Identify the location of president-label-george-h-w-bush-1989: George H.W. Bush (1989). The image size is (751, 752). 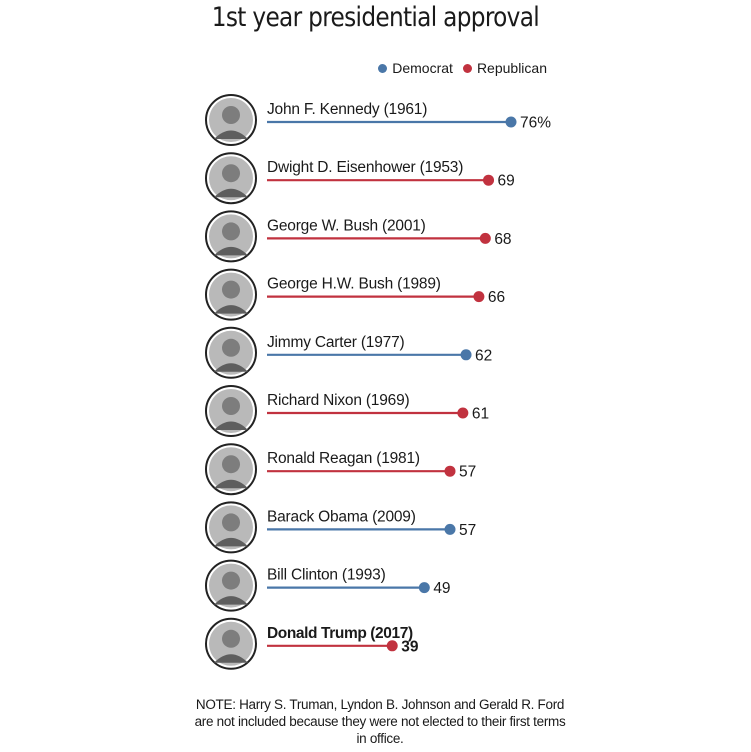
(354, 284).